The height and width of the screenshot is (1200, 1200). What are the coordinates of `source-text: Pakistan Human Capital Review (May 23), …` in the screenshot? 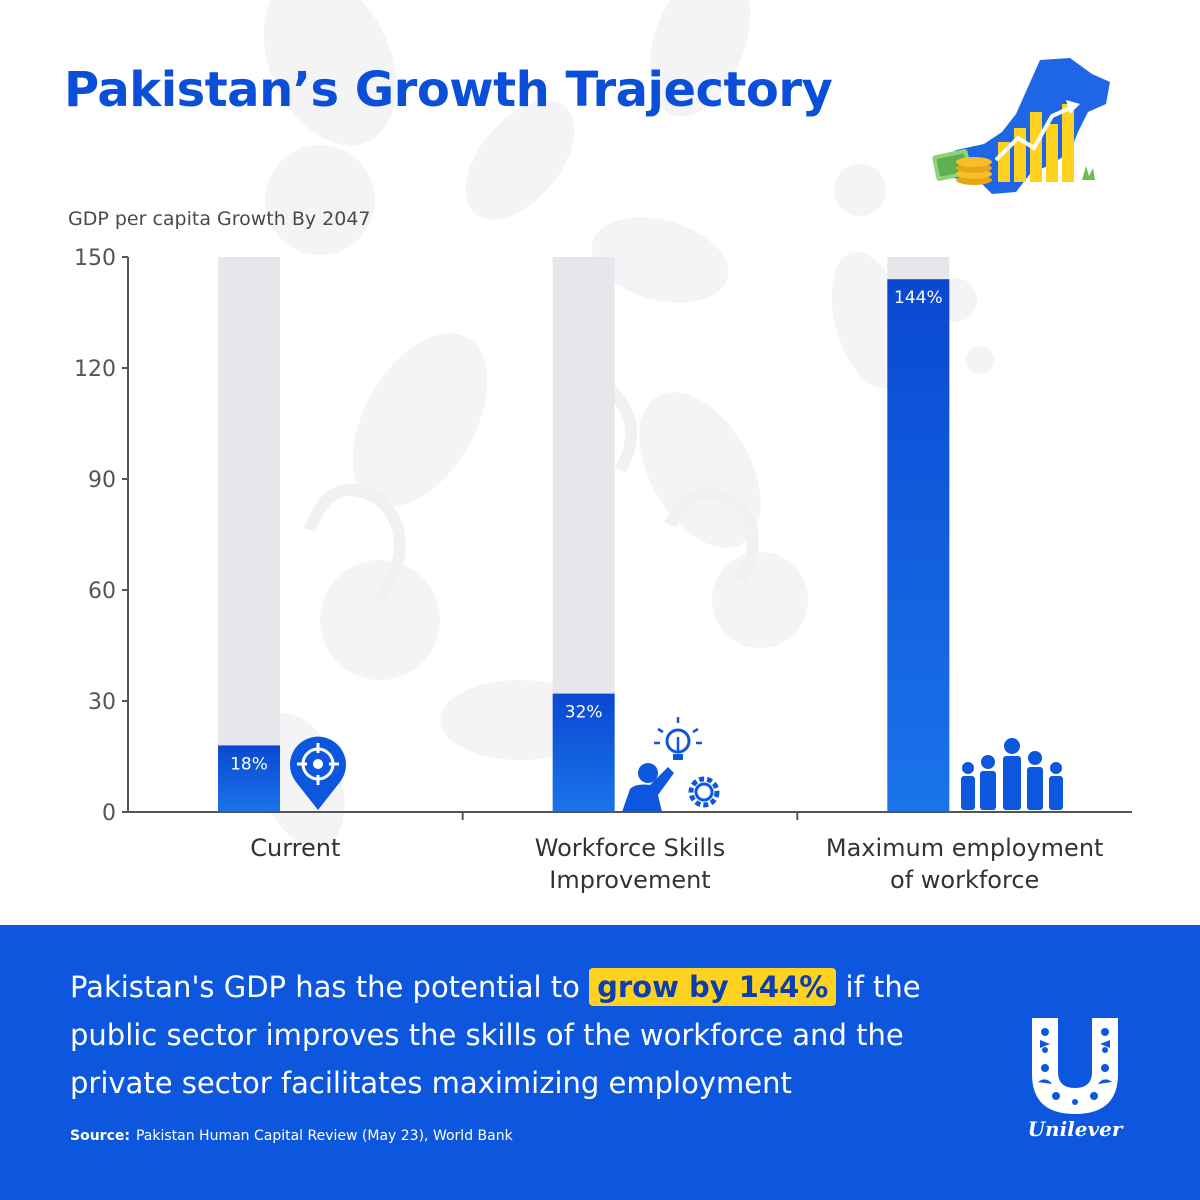 It's located at (324, 1136).